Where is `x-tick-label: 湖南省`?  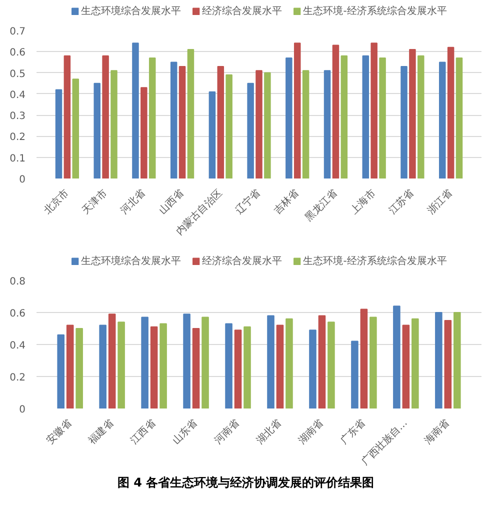
x-tick-label: 湖南省 is located at coordinates (311, 431).